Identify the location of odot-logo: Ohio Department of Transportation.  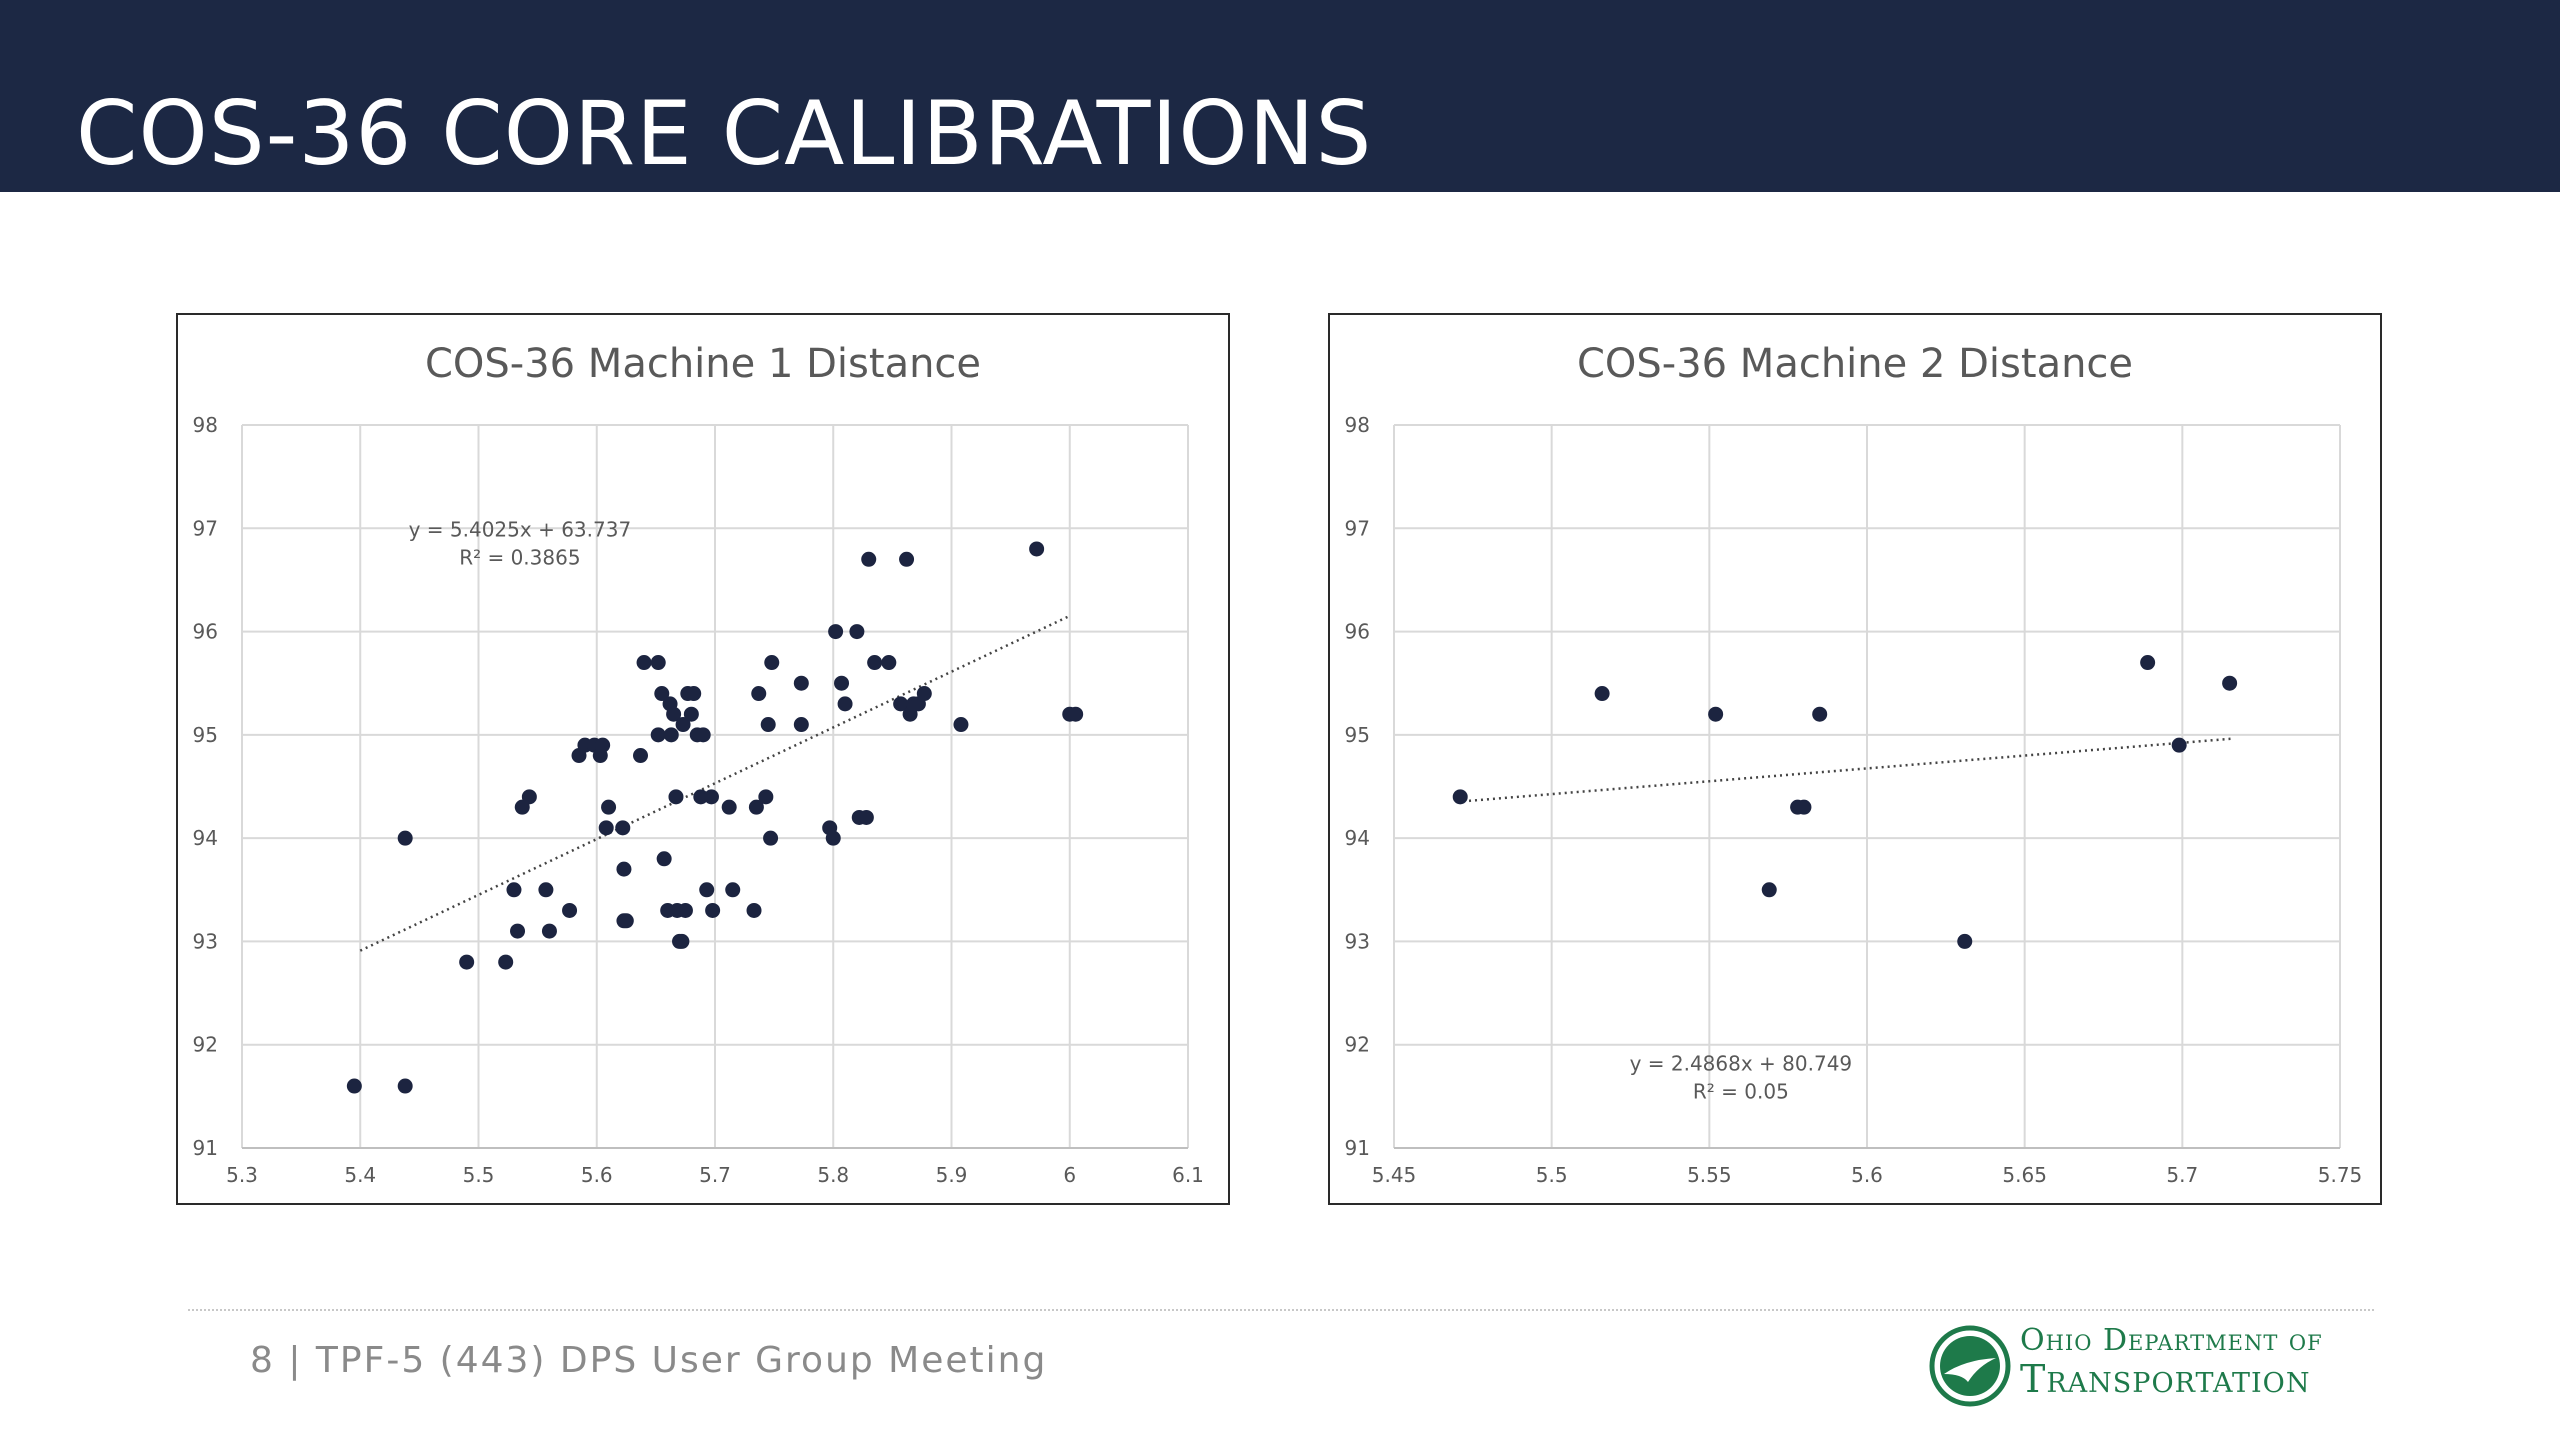
(2152, 1366).